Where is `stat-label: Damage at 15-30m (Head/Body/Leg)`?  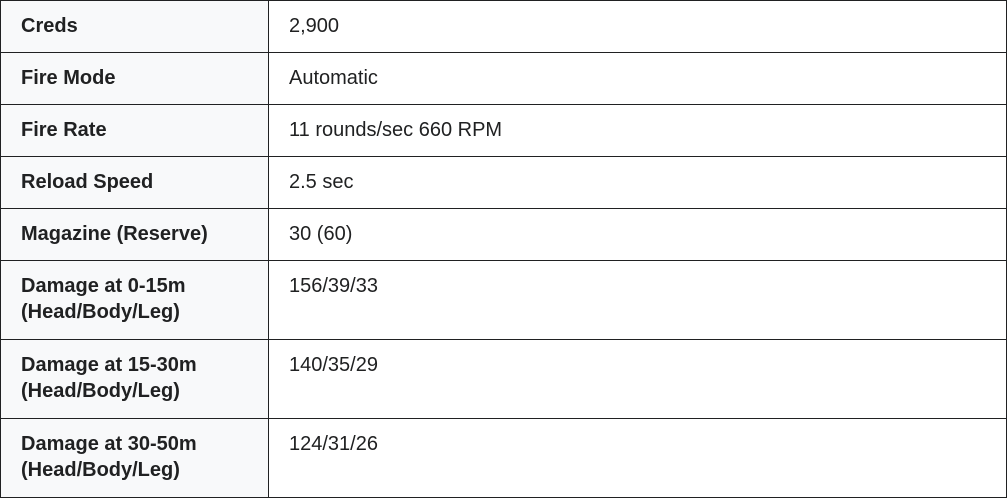
stat-label: Damage at 15-30m (Head/Body/Leg) is located at coordinates (134, 379).